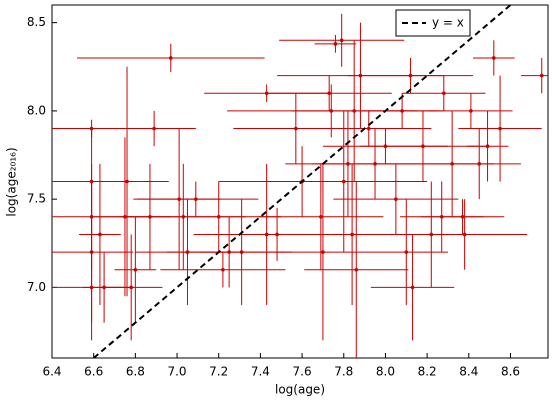 This screenshot has width=559, height=400. I want to click on x-tick-label: 7.4, so click(260, 372).